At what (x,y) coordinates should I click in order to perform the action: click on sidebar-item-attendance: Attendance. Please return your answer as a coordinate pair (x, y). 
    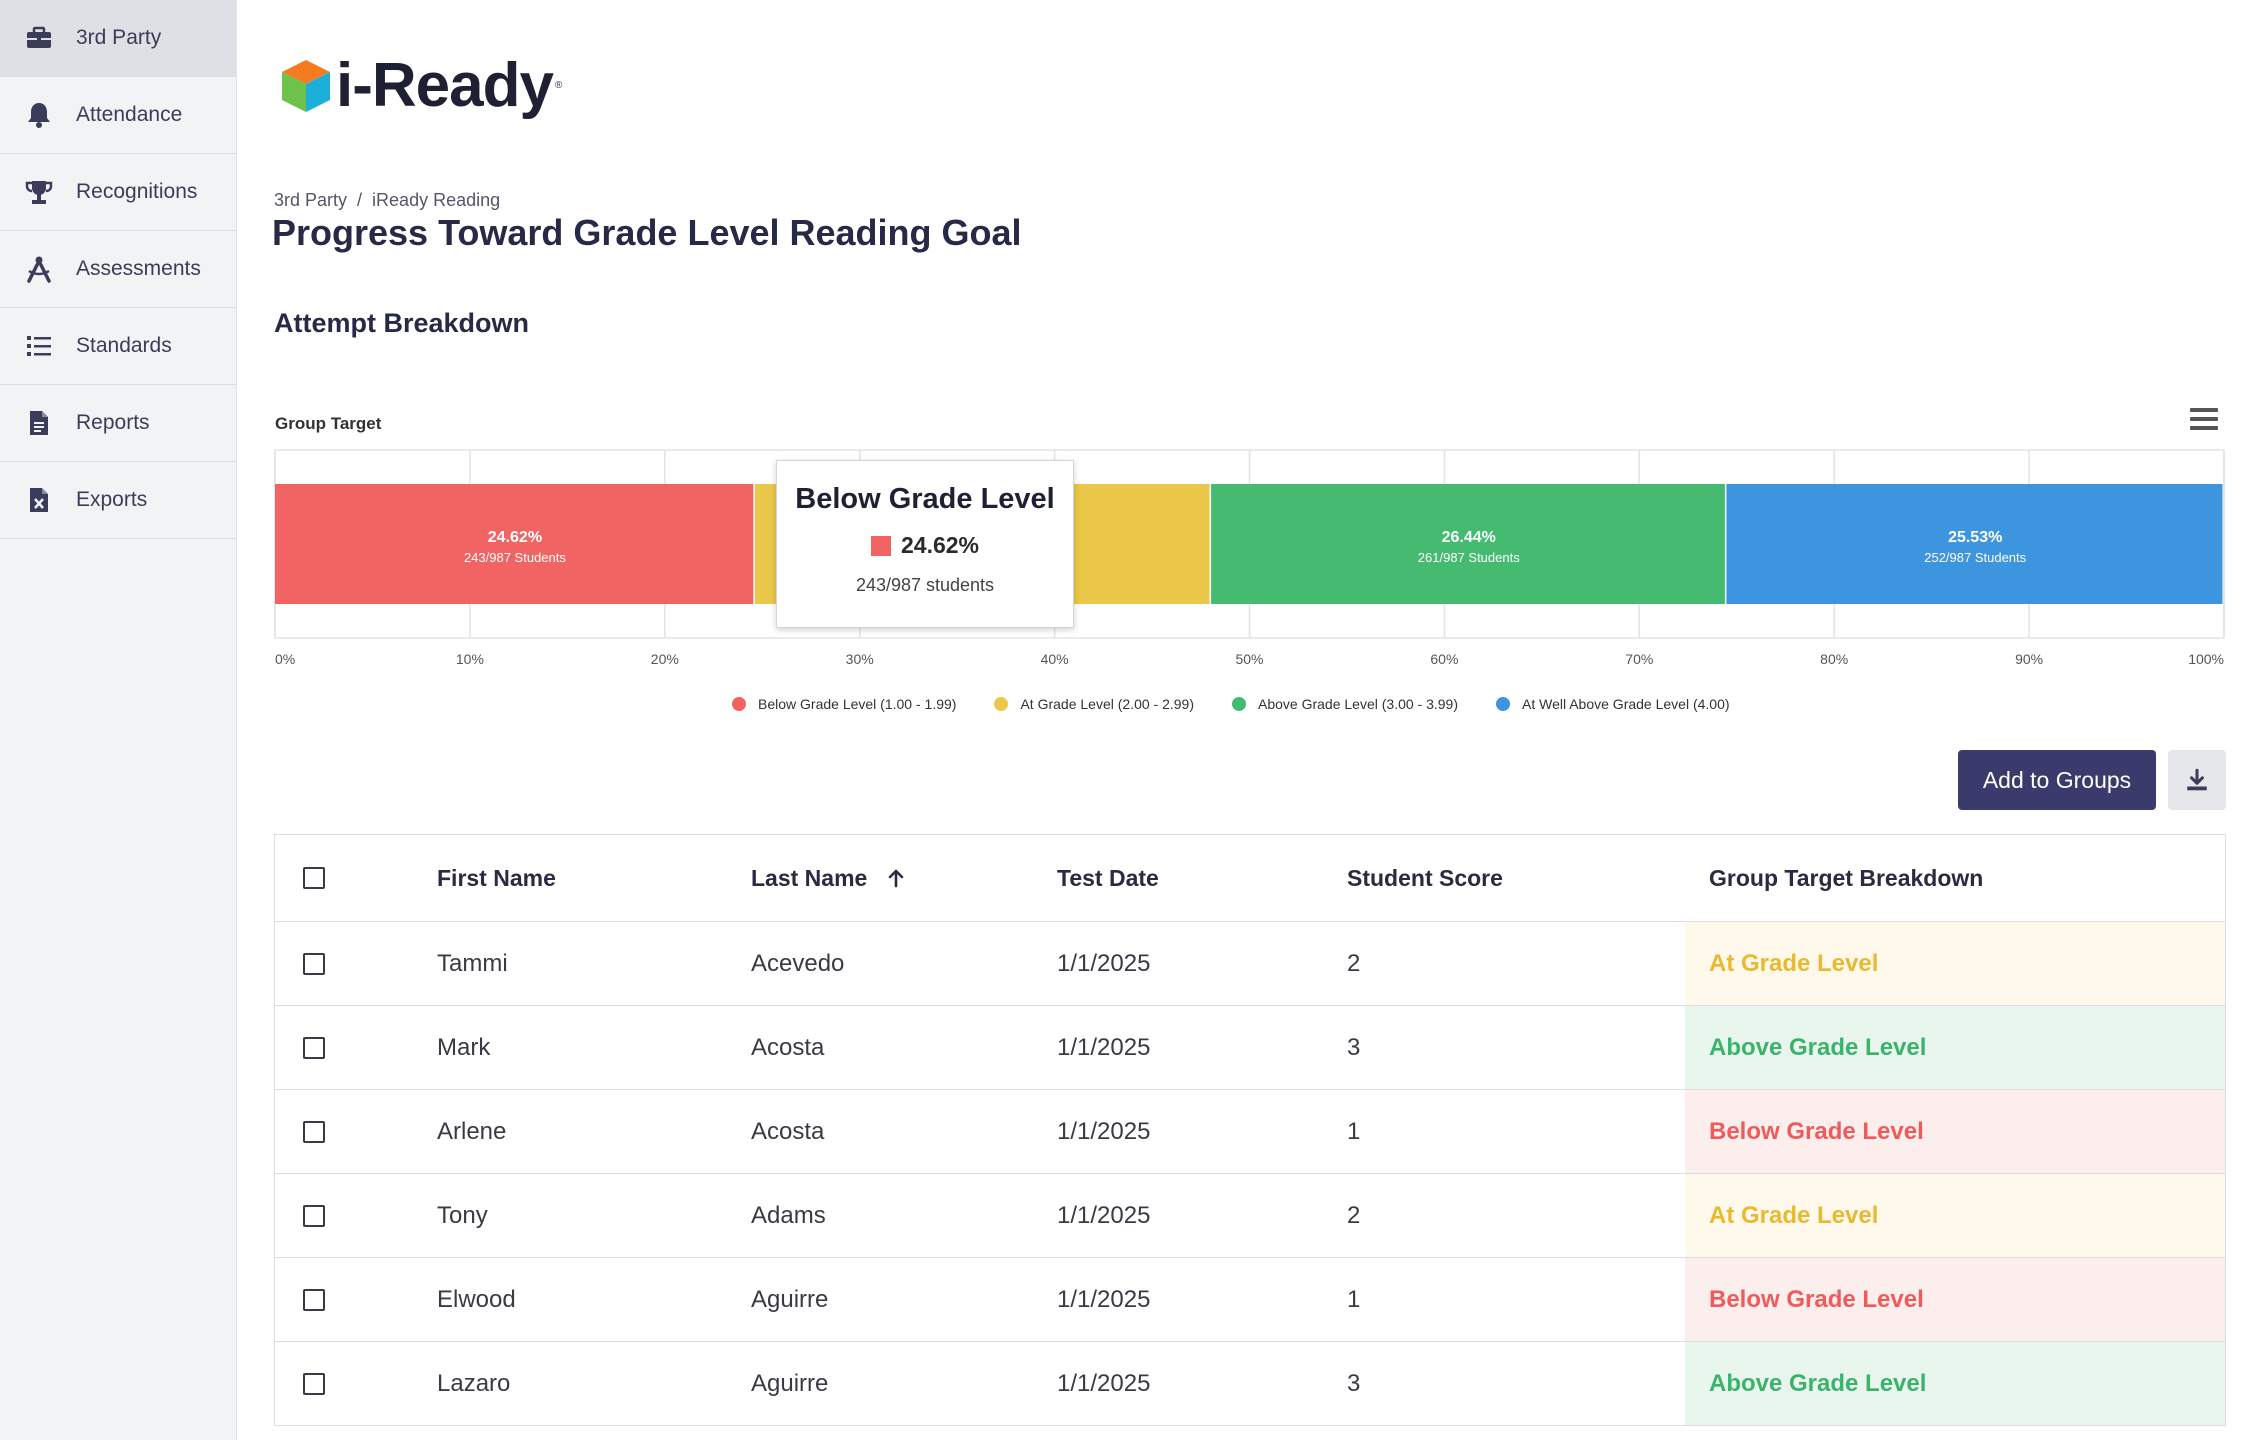
    Looking at the image, I should click on (118, 115).